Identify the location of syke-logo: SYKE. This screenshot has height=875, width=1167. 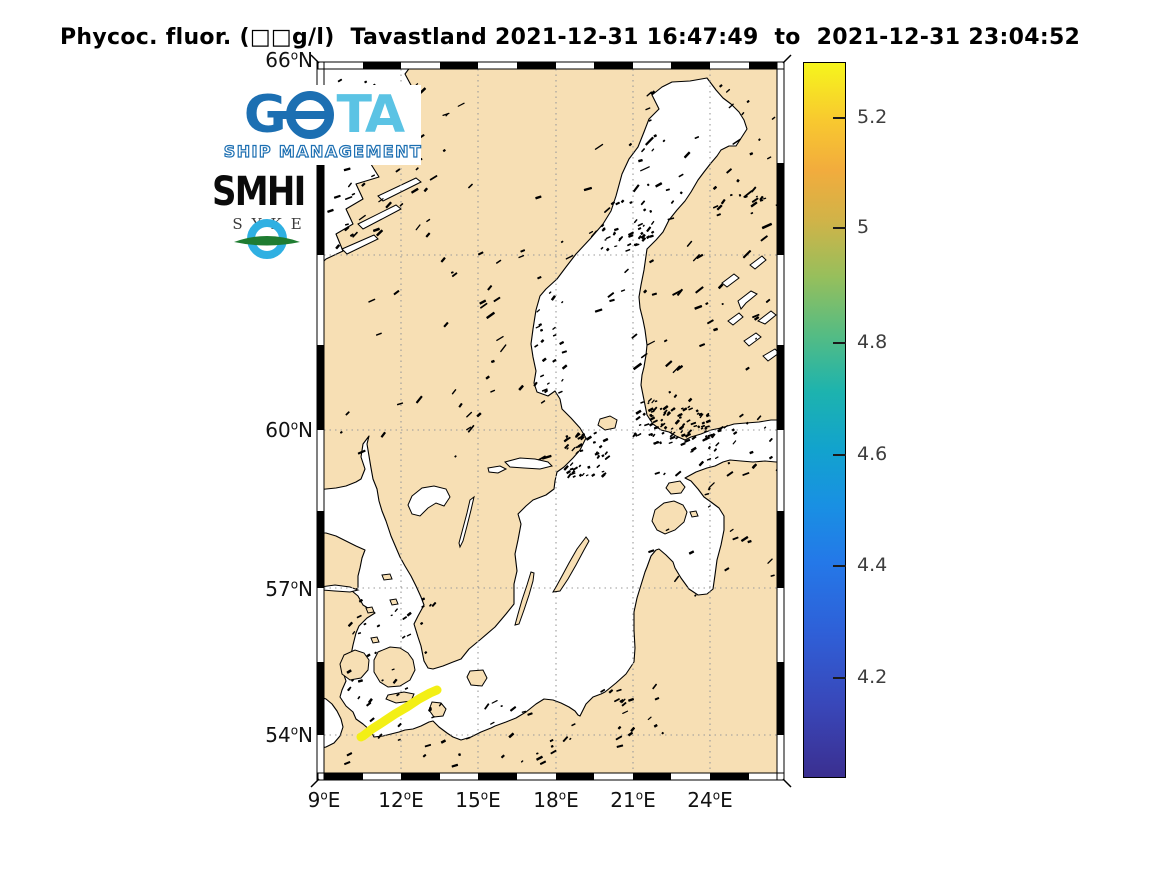
(267, 236).